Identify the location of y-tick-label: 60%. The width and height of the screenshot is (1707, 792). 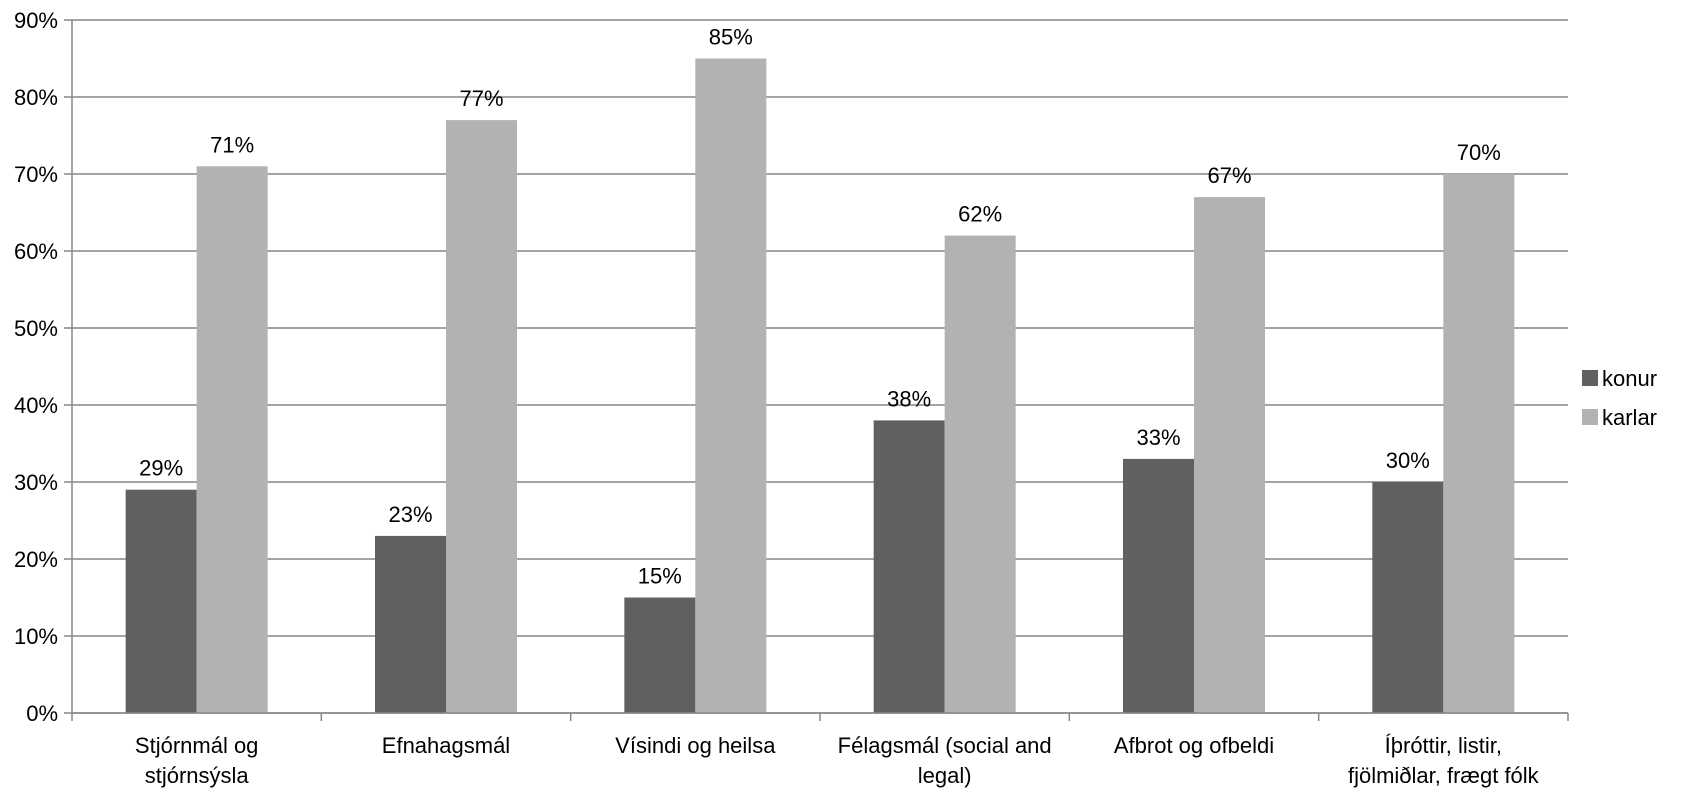
(36, 251).